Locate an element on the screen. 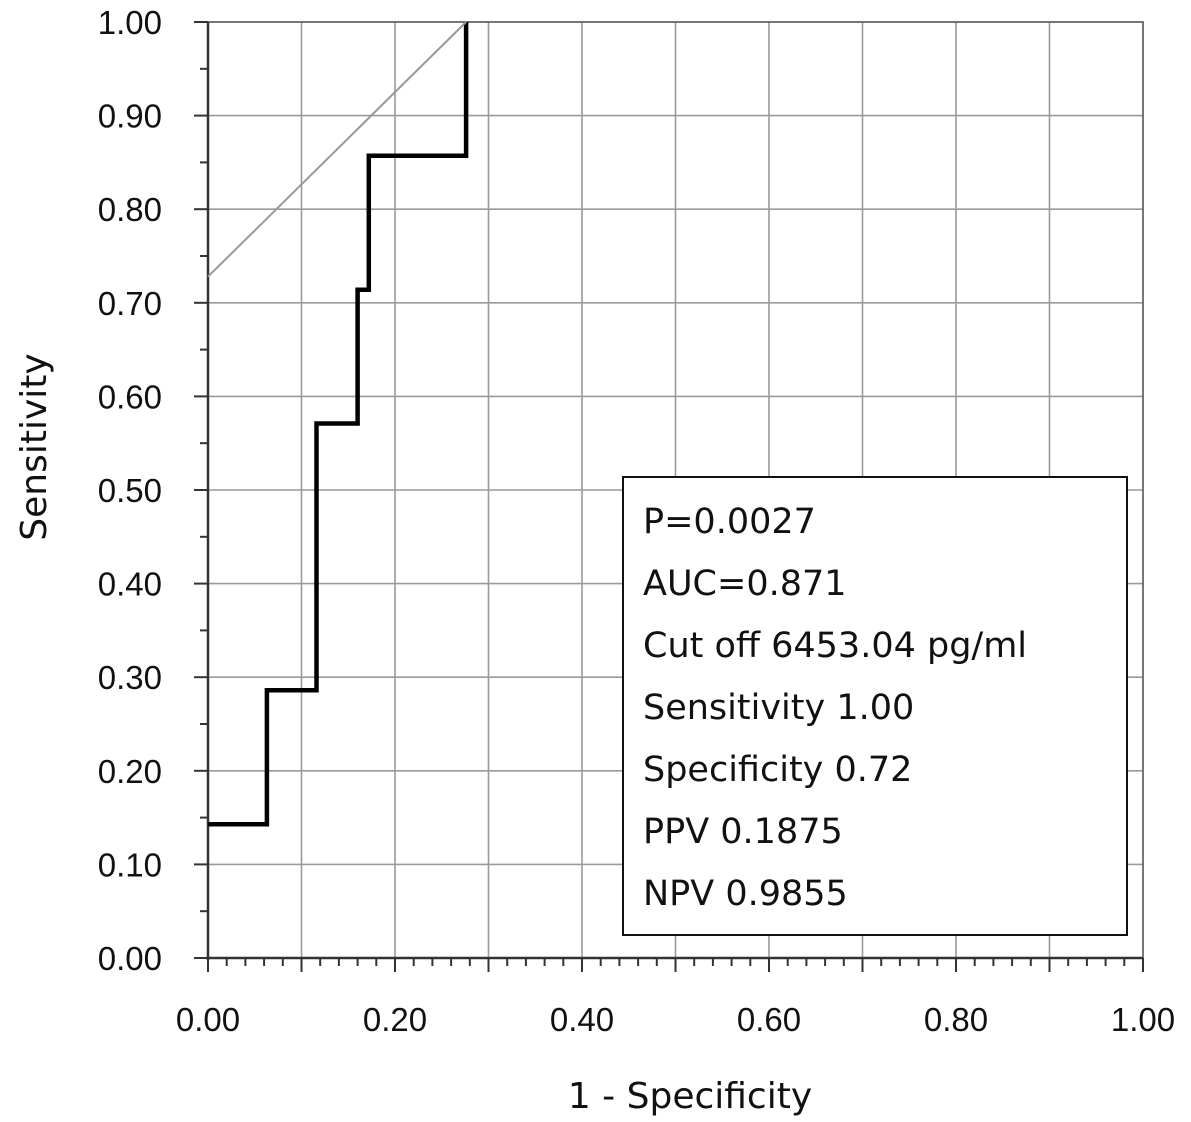 This screenshot has height=1122, width=1191. stats-line-auc: AUC=0.871 is located at coordinates (745, 584).